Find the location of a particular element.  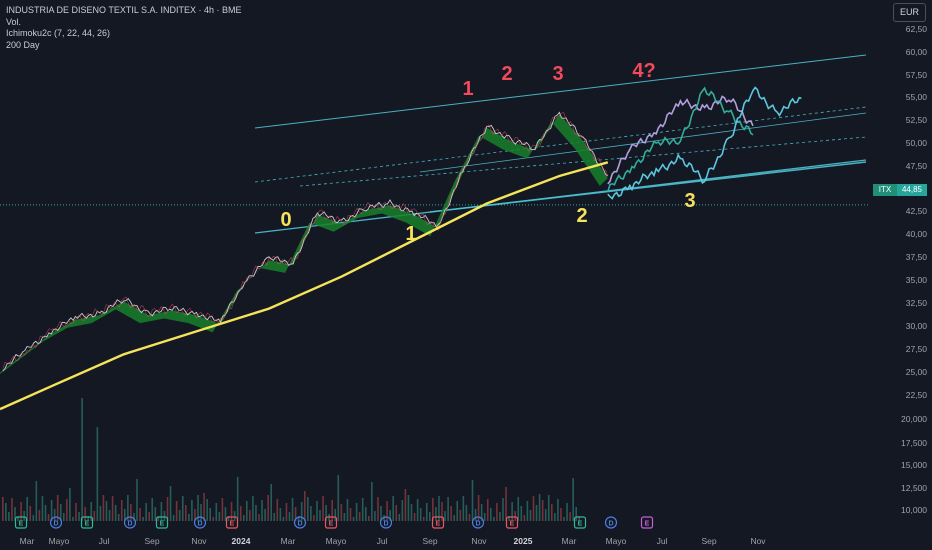

indicator-ma200: 200 Day is located at coordinates (23, 44).